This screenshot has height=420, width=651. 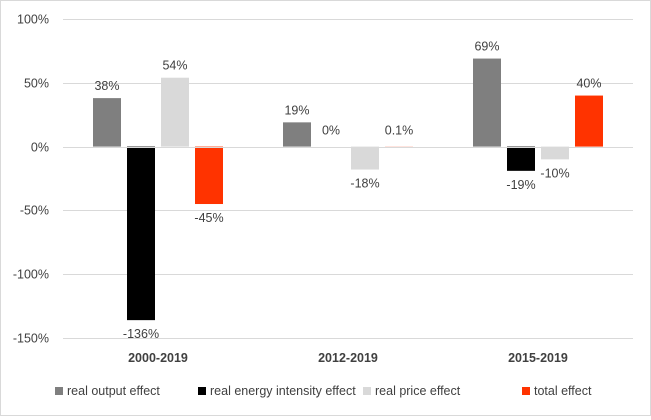 I want to click on y-tick-label: 100%, so click(x=33, y=20).